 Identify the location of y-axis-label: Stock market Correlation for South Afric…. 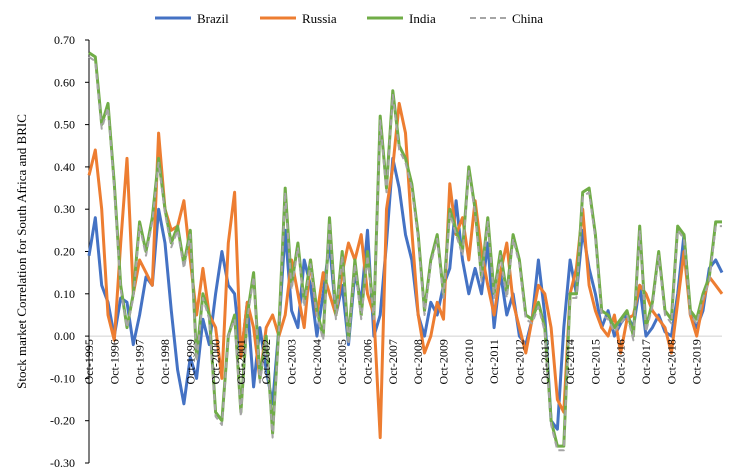
(21, 251).